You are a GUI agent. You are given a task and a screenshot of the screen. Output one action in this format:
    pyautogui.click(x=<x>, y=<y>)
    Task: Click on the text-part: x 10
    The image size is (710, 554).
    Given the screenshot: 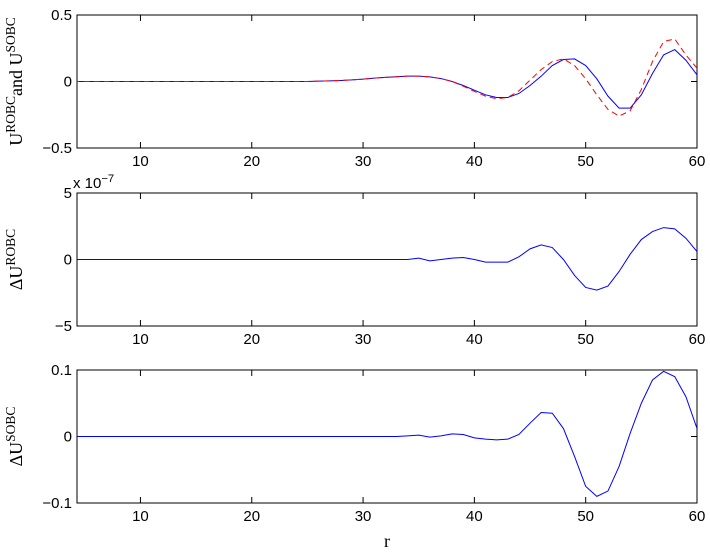 What is the action you would take?
    pyautogui.click(x=87, y=183)
    